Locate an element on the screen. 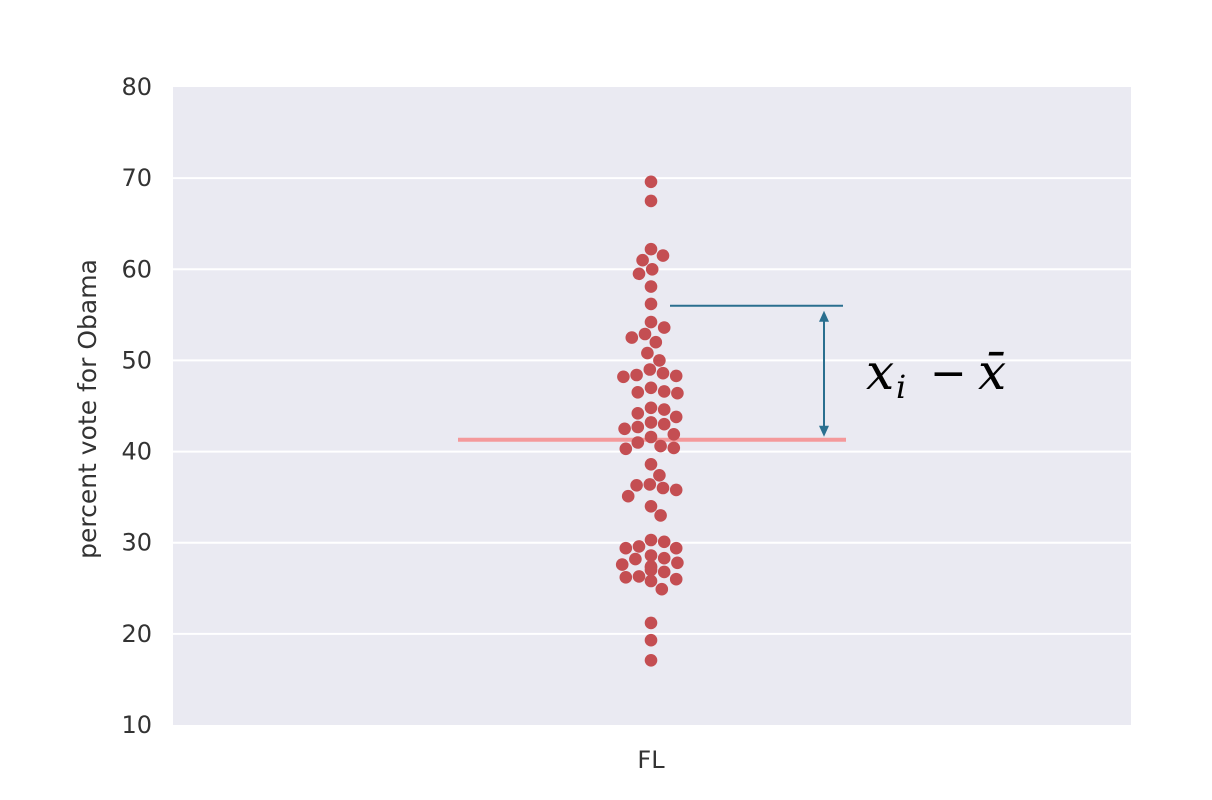 The image size is (1212, 800). arrowhead-down-icon is located at coordinates (824, 431).